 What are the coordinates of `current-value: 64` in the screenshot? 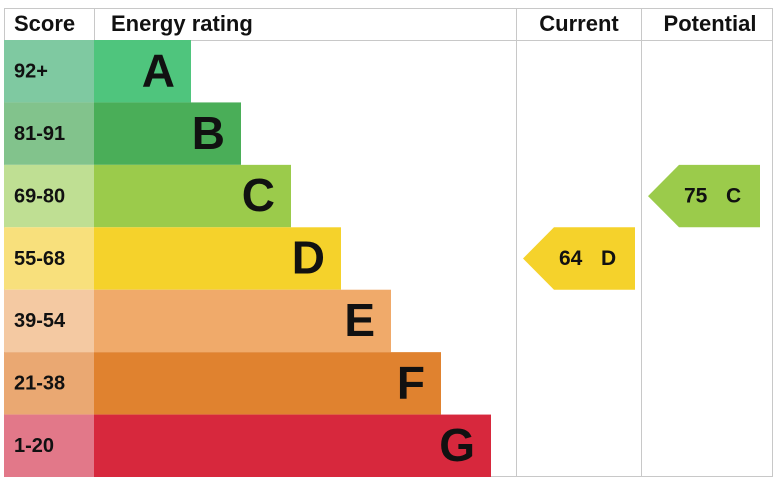 It's located at (571, 258).